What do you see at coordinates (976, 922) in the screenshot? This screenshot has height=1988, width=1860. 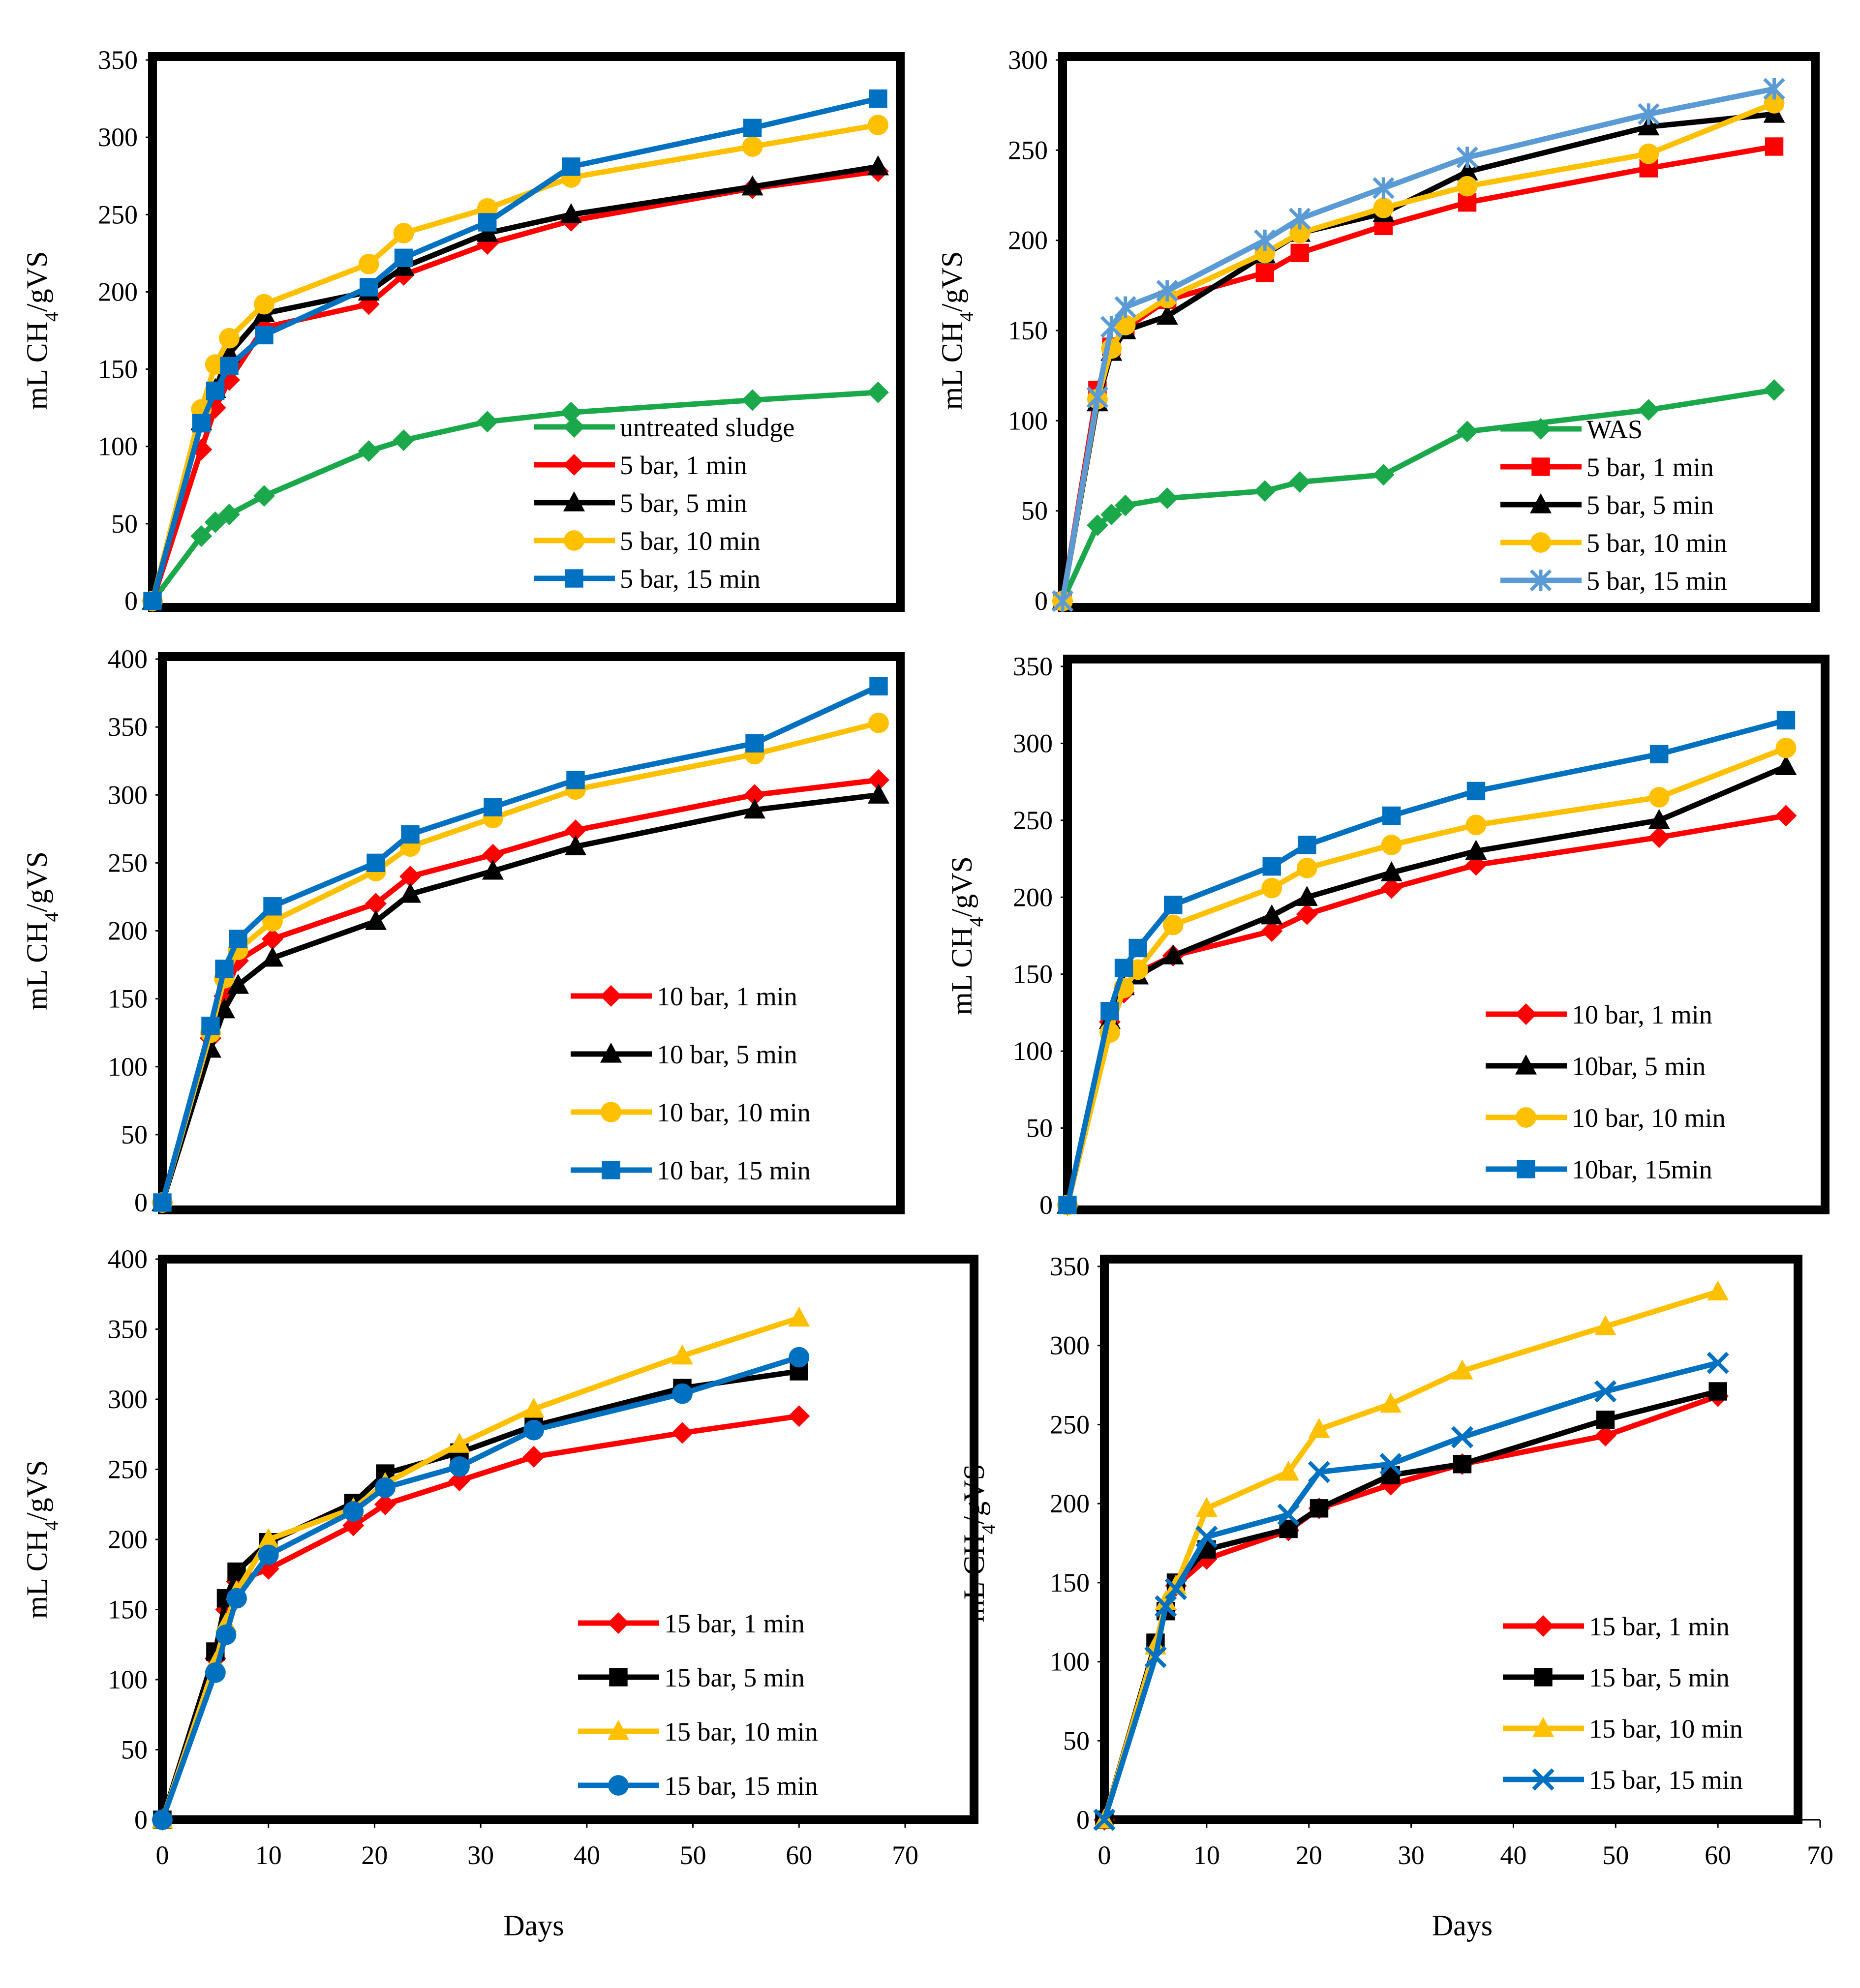 I see `y-axis-title-subscript: 4` at bounding box center [976, 922].